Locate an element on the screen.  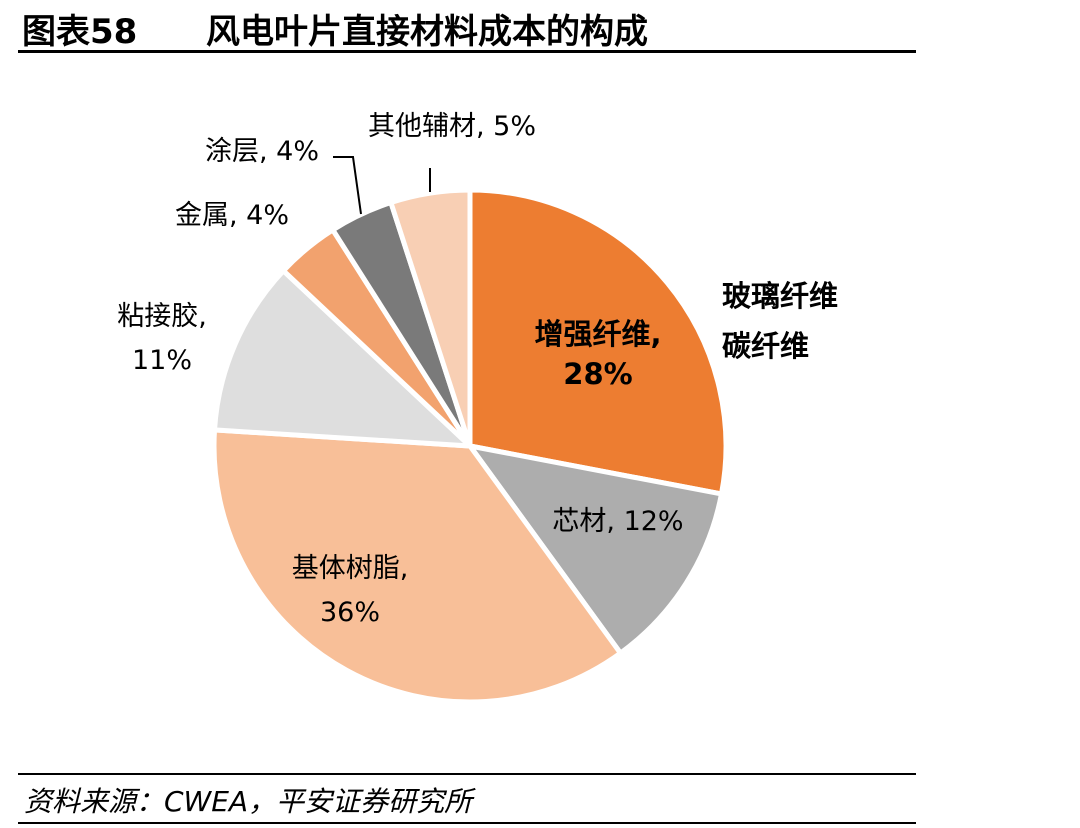
slice-label-7: 其他辅材, 5% is located at coordinates (452, 126).